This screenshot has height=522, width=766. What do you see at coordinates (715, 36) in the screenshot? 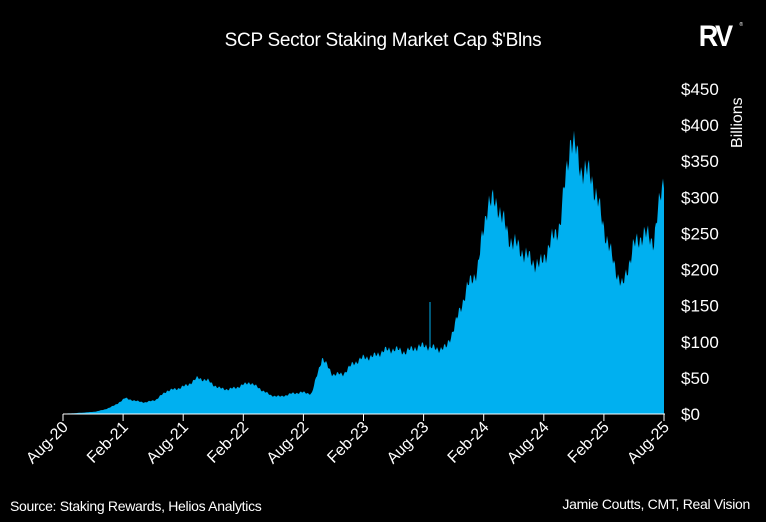
I see `logo-text: RV` at bounding box center [715, 36].